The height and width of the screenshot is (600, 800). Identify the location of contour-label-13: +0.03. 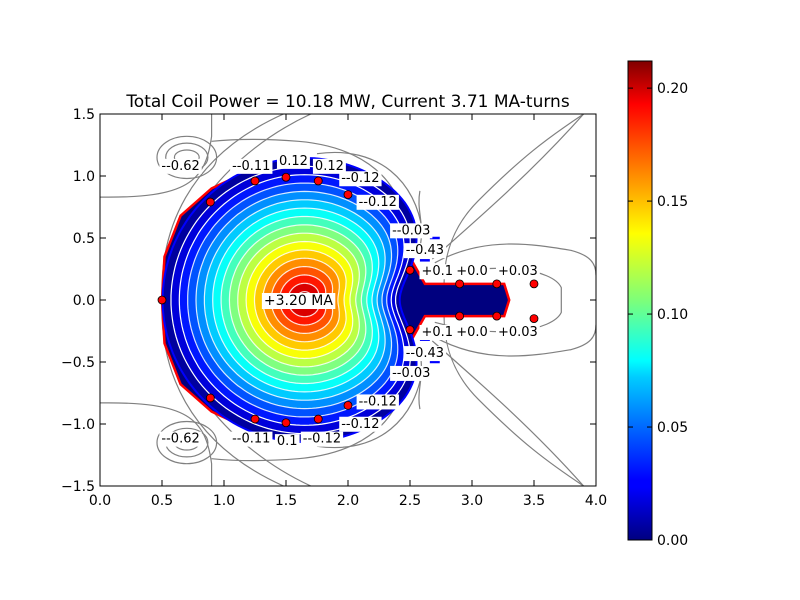
(518, 332).